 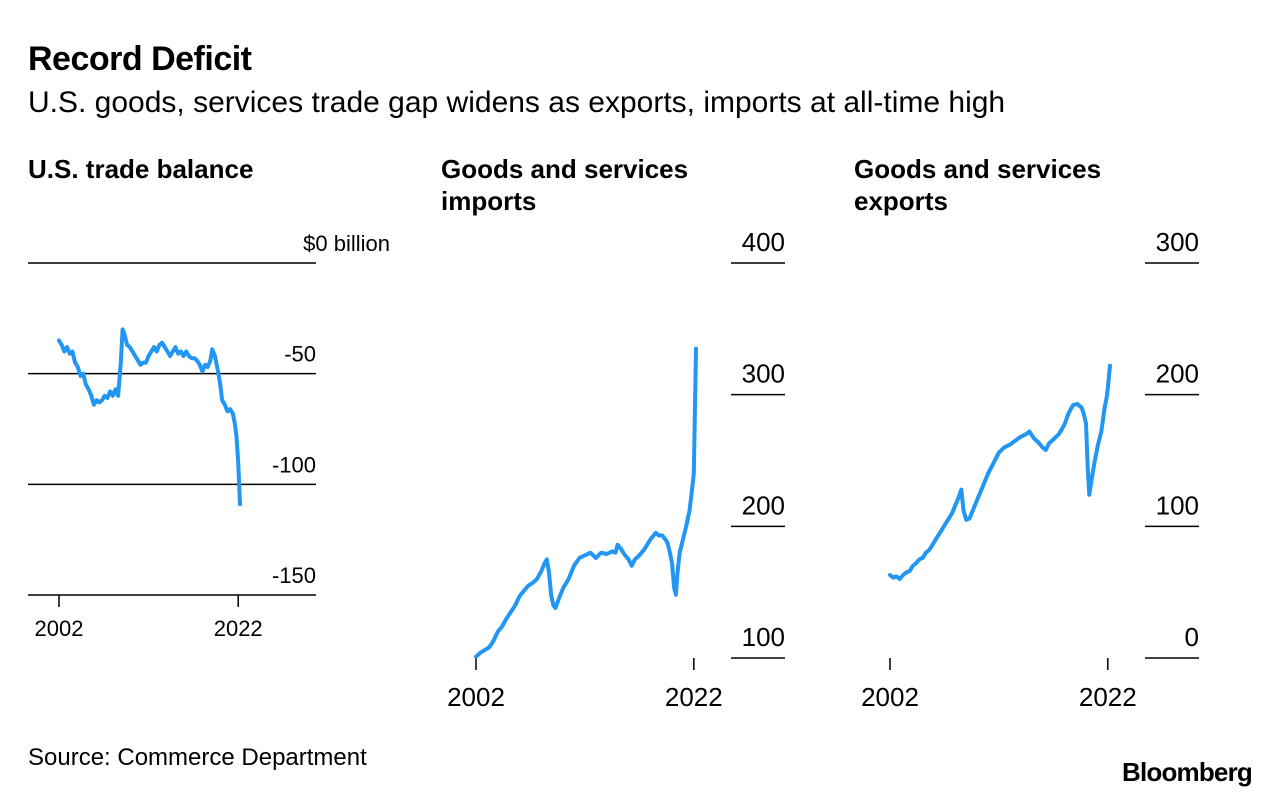 What do you see at coordinates (300, 354) in the screenshot?
I see `y-tick-label: -50` at bounding box center [300, 354].